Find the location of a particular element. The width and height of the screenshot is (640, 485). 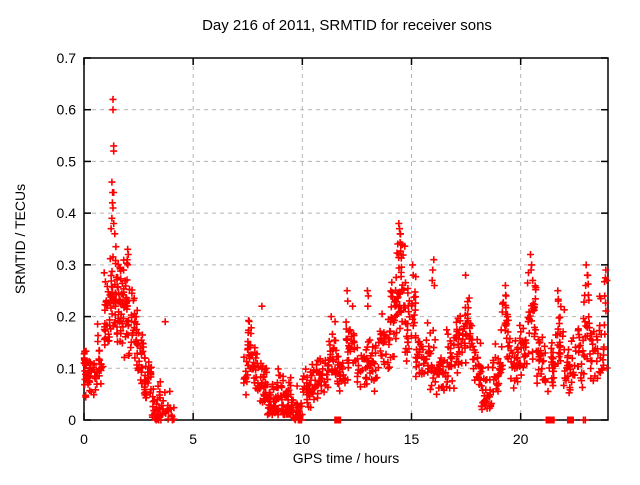

x-tick-label: 0 is located at coordinates (84, 439).